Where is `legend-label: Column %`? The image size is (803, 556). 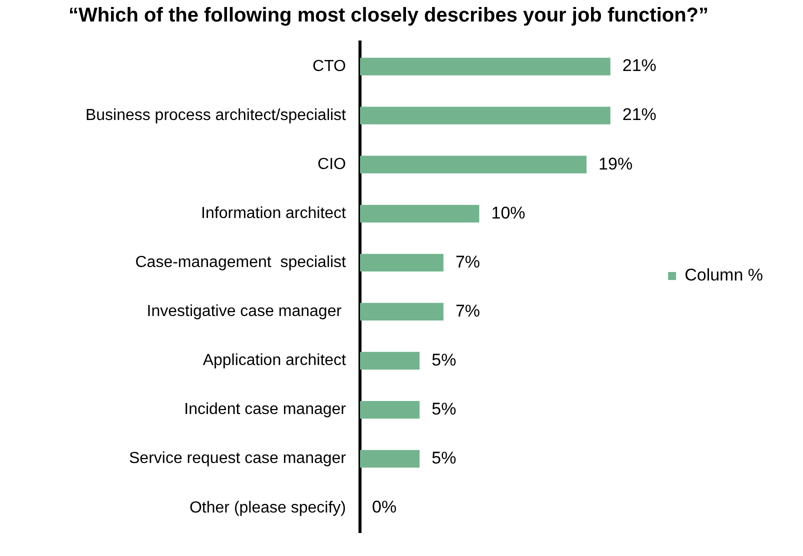
legend-label: Column % is located at coordinates (724, 275).